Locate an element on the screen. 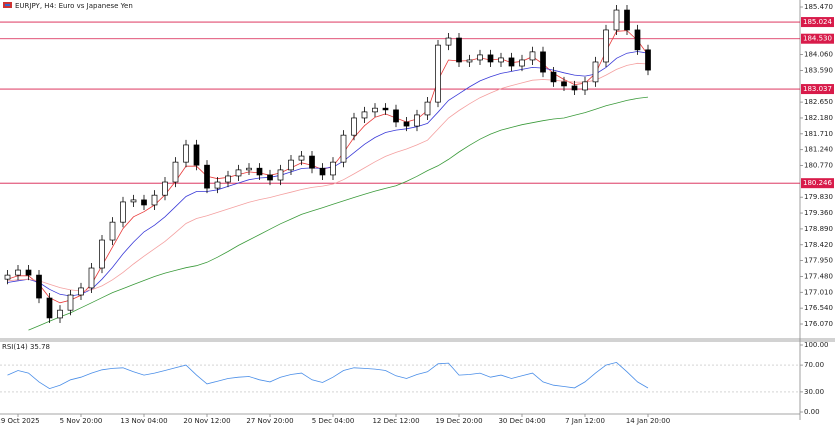  chart-title: EURJPY, H4: Euro vs Japanese Yen is located at coordinates (74, 6).